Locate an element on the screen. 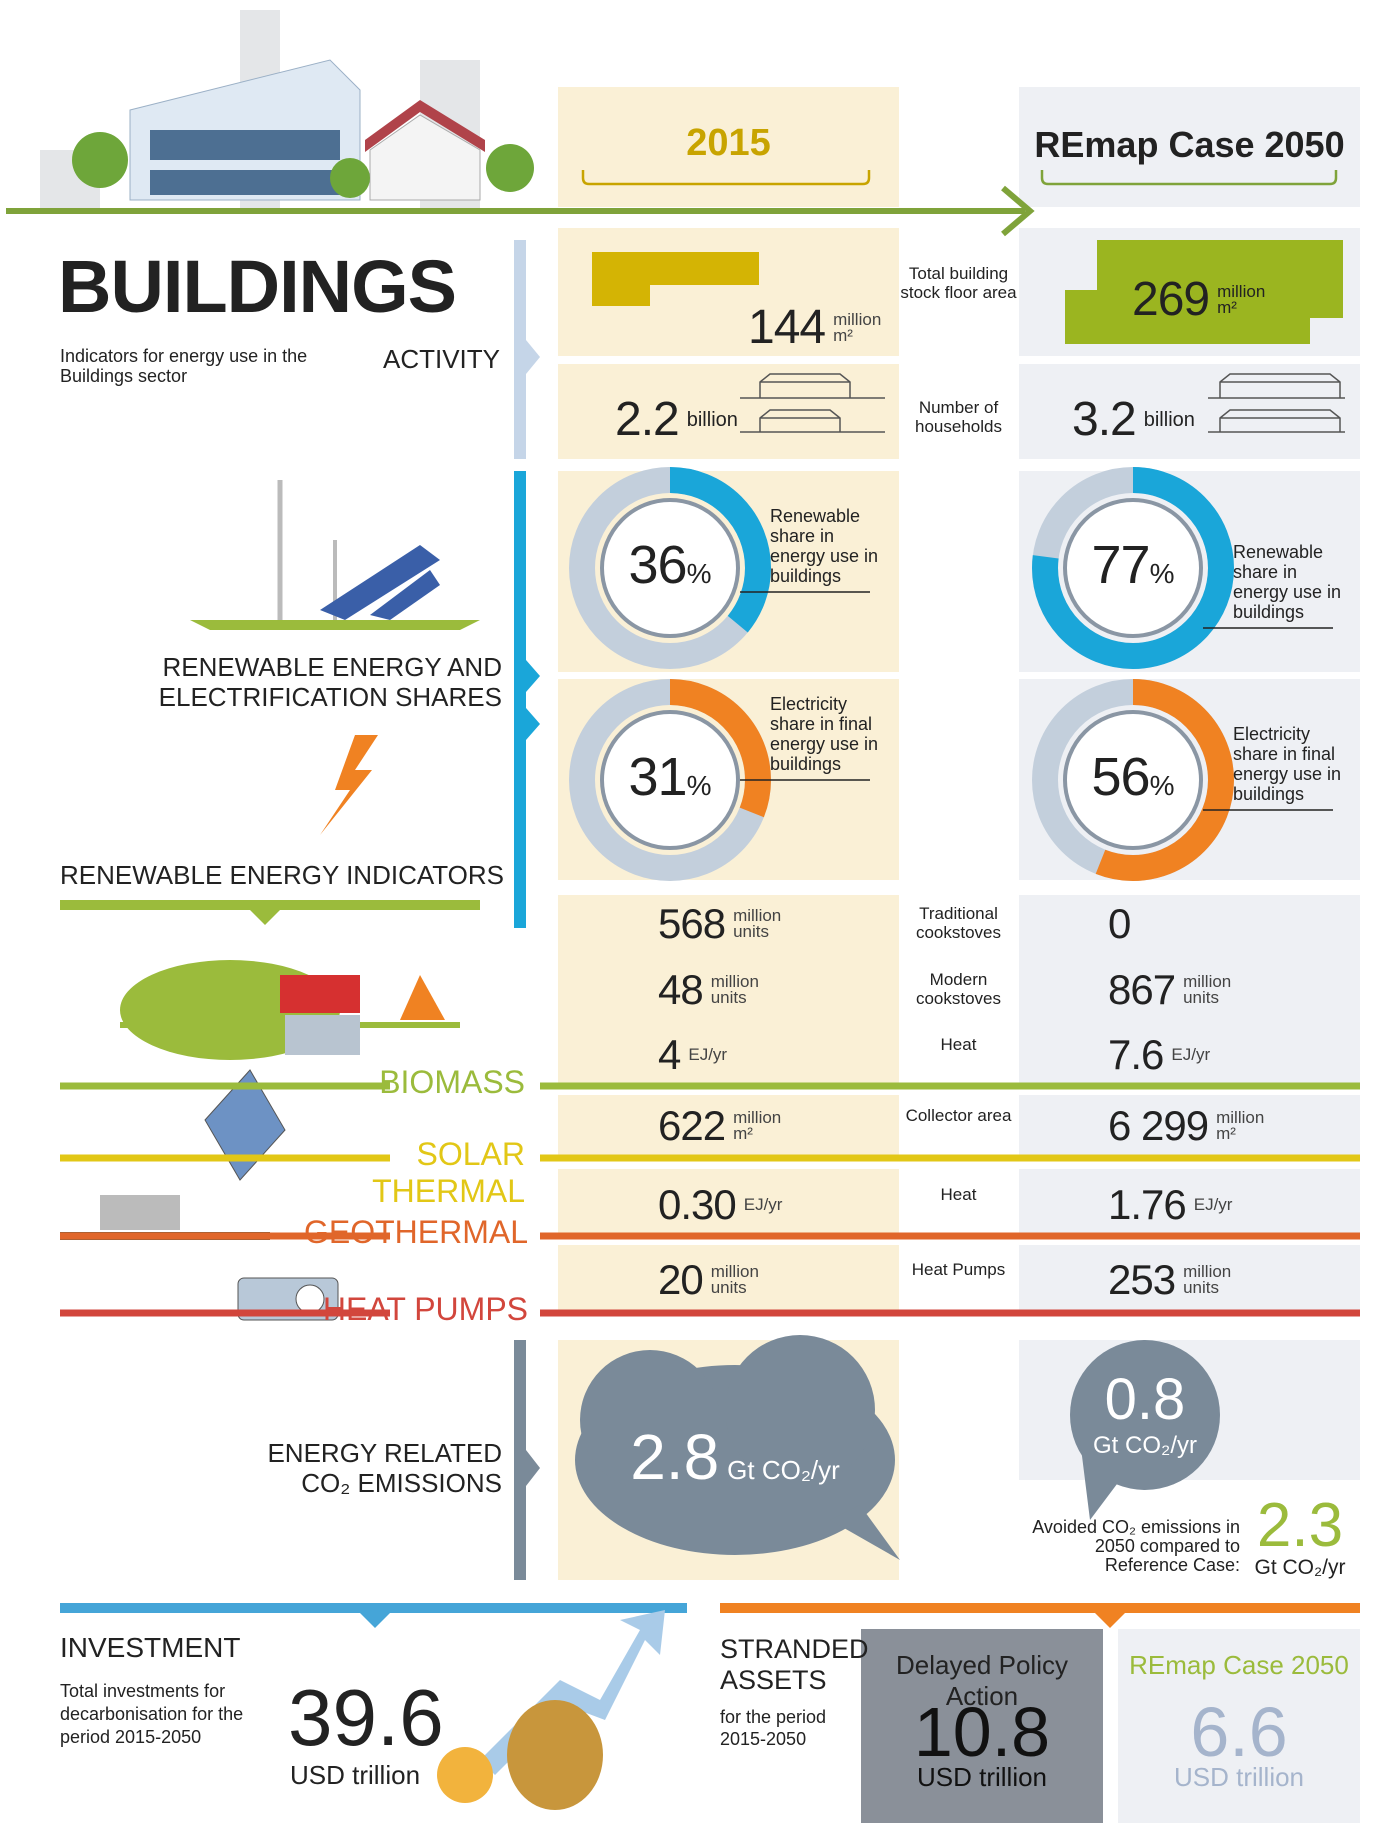 The width and height of the screenshot is (1375, 1823). unit: USD trillion is located at coordinates (355, 1775).